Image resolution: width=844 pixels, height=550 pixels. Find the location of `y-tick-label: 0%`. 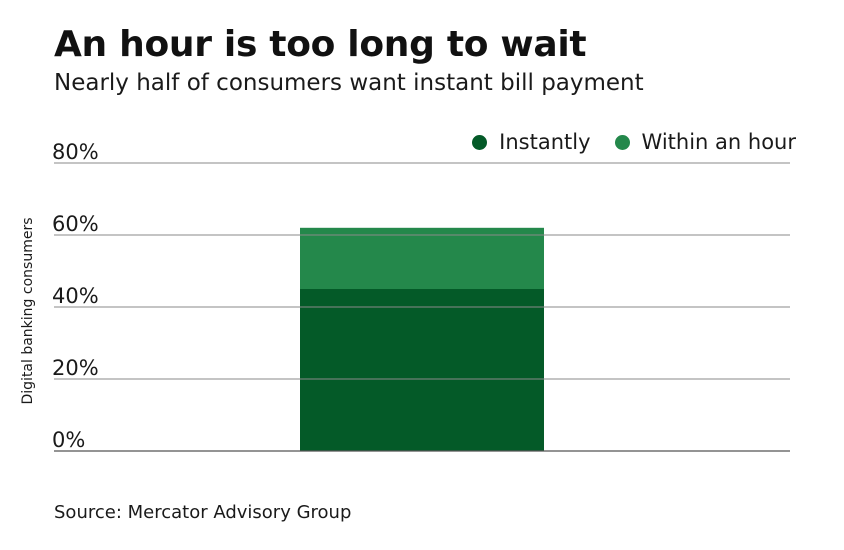

y-tick-label: 0% is located at coordinates (68, 440).